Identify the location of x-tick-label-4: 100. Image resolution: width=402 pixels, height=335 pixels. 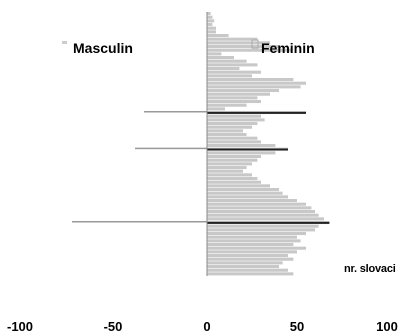
(387, 326).